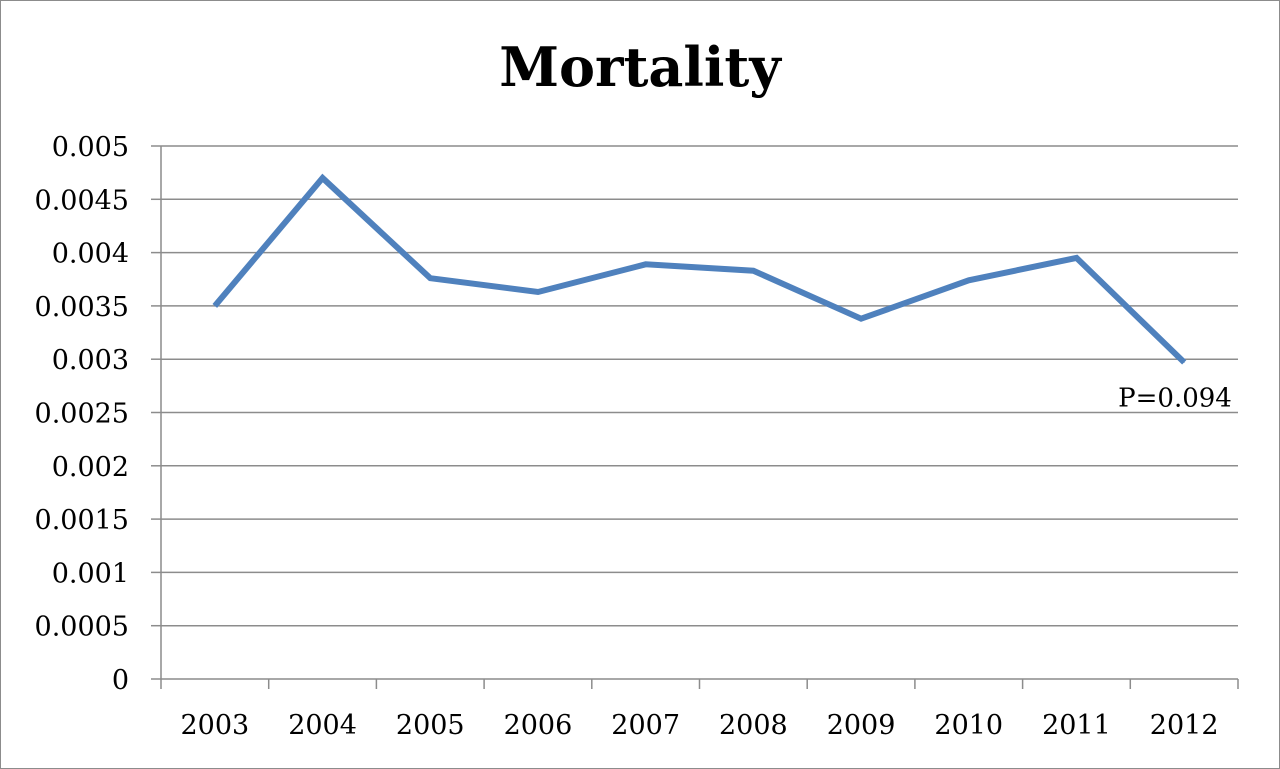  I want to click on x-tick-label: 2008, so click(753, 725).